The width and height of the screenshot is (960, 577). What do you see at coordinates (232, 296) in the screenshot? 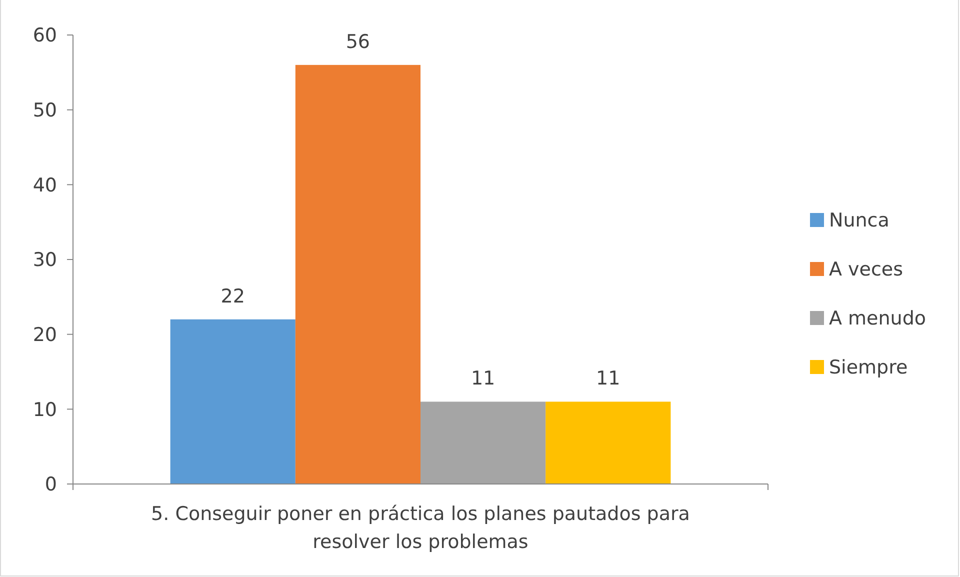
I see `data-label: 22` at bounding box center [232, 296].